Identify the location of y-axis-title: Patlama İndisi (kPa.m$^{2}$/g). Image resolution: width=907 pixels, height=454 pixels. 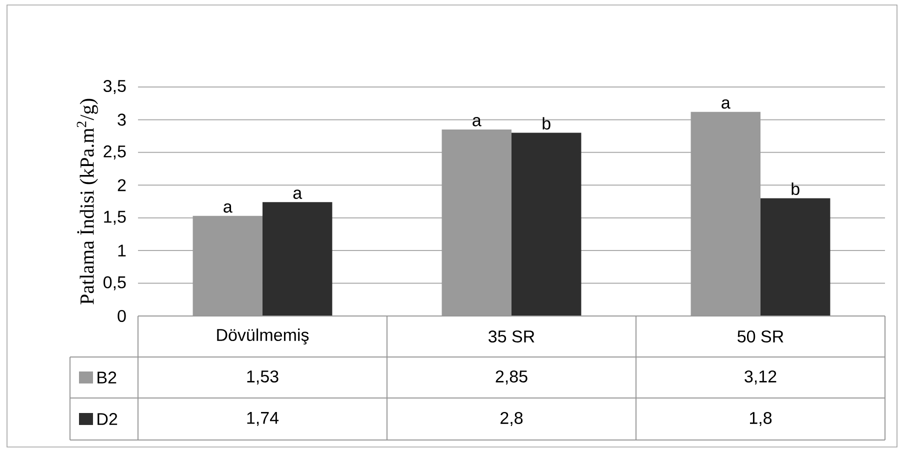
(87, 201).